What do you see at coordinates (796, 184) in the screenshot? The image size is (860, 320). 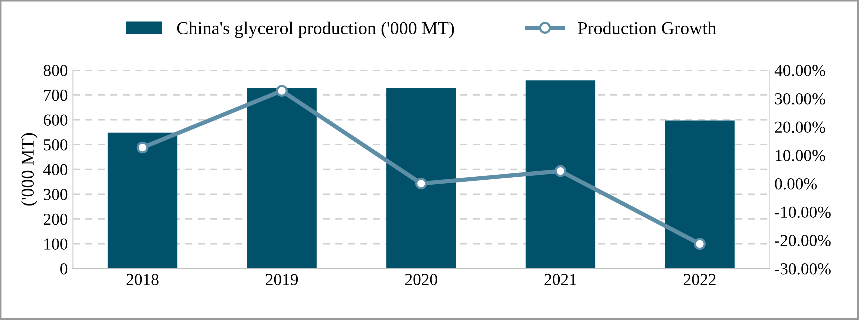 I see `y2-tick-label: 0.00%` at bounding box center [796, 184].